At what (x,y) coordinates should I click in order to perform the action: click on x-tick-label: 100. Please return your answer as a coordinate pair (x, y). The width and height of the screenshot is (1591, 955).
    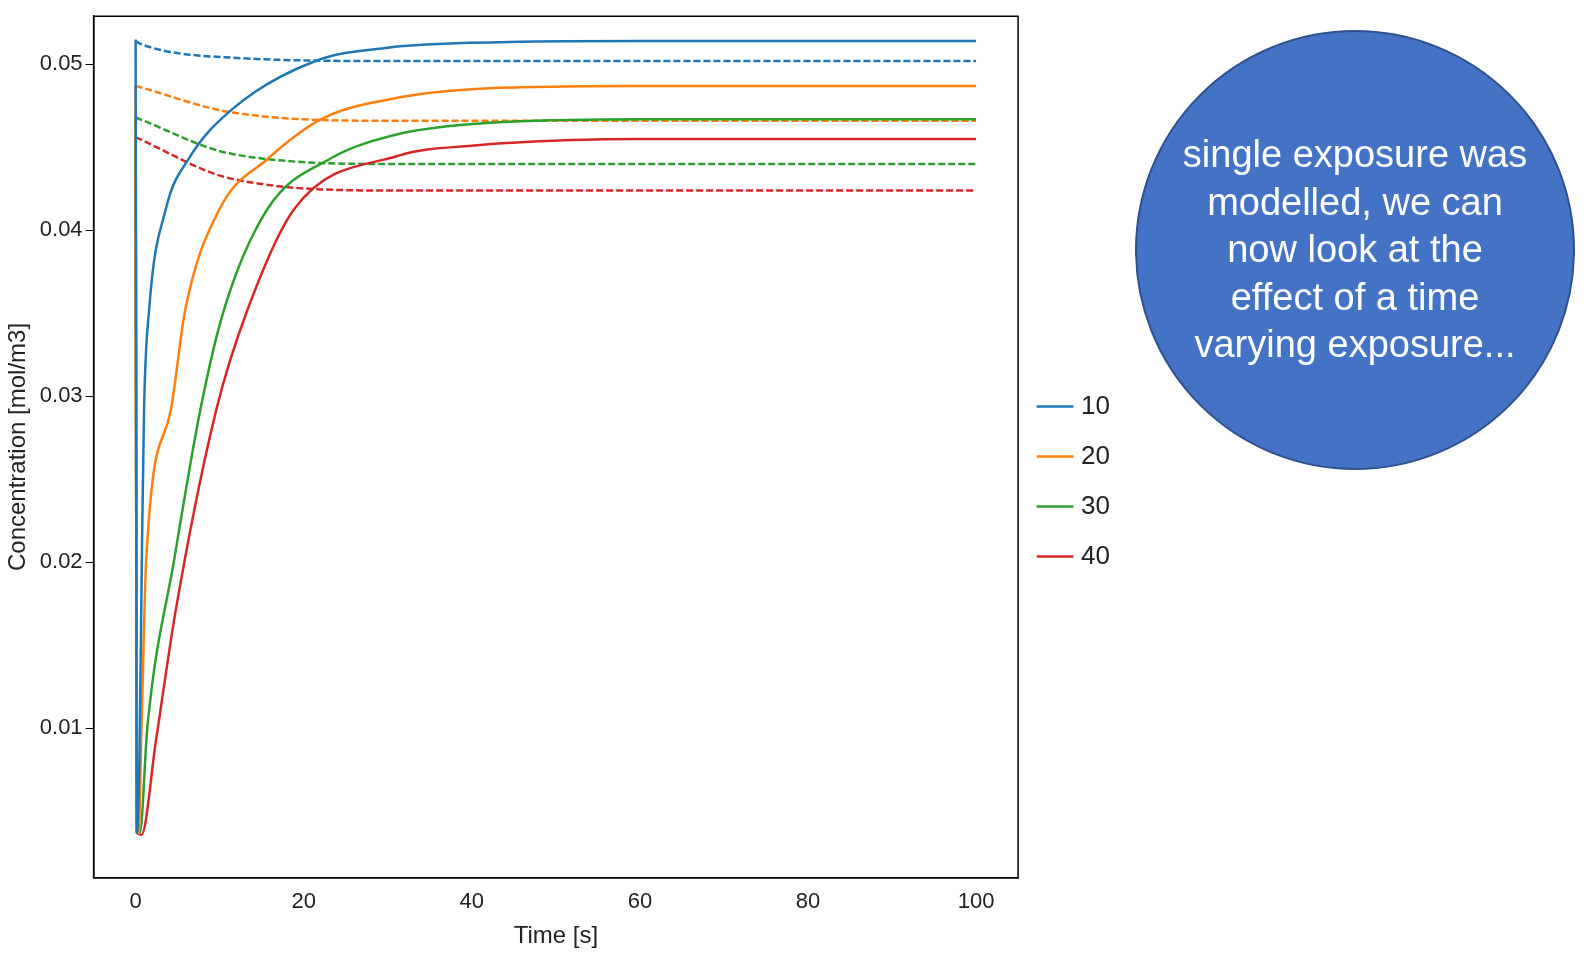
    Looking at the image, I should click on (976, 901).